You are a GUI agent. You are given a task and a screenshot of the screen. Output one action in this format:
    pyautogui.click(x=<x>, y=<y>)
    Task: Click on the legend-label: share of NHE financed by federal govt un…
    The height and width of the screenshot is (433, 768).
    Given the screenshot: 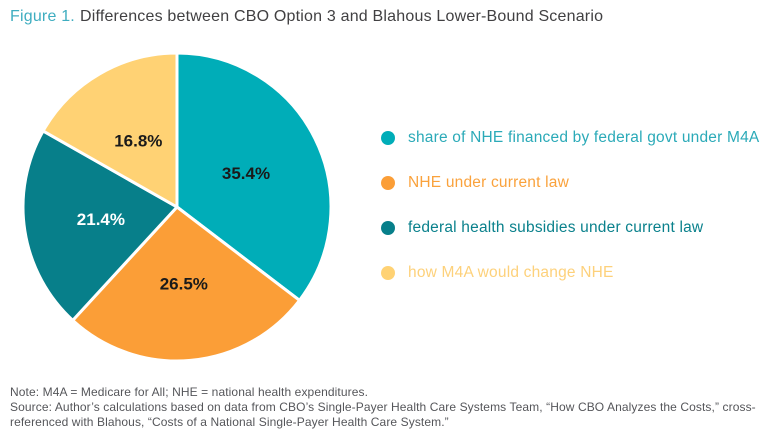 What is the action you would take?
    pyautogui.click(x=584, y=137)
    